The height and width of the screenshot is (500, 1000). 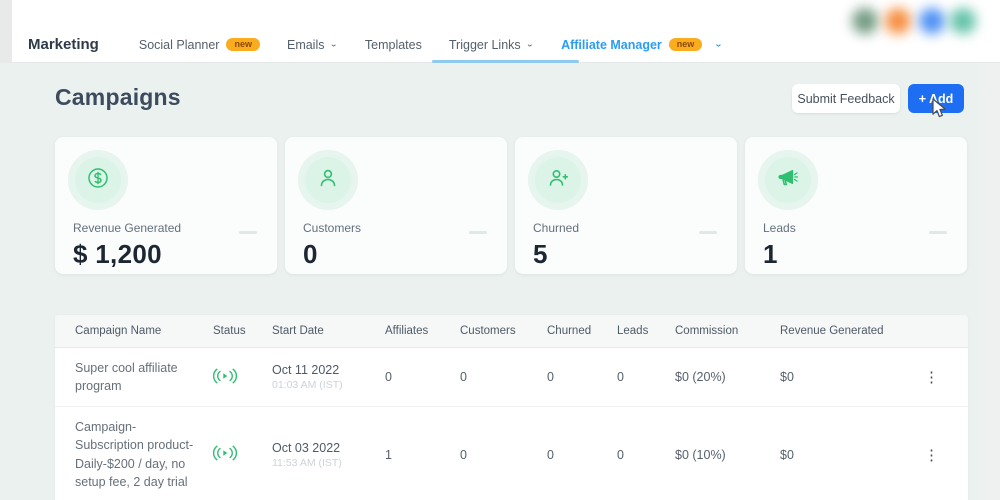 What do you see at coordinates (298, 331) in the screenshot?
I see `column-header: Start Date` at bounding box center [298, 331].